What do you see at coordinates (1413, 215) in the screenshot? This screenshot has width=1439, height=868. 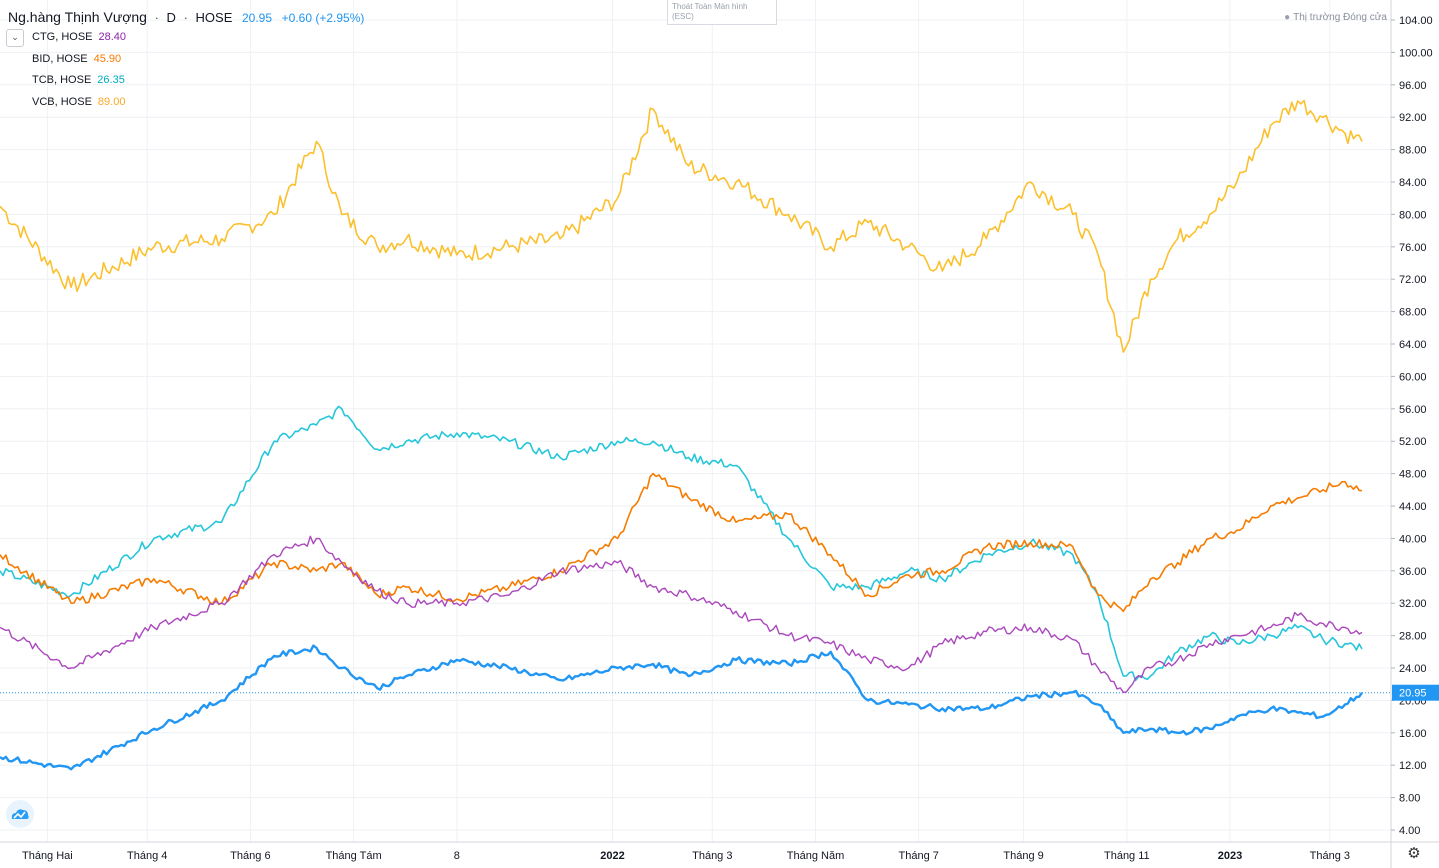 I see `y-tick-label: 80.00` at bounding box center [1413, 215].